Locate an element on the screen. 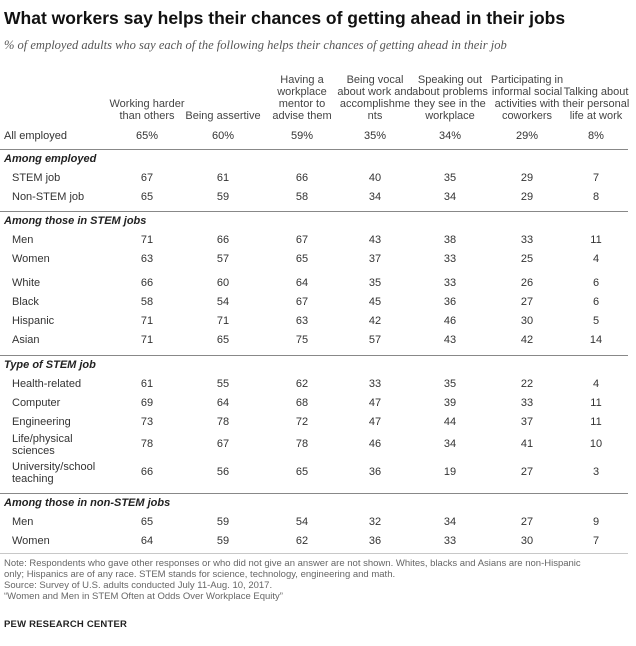  row-label: STEM job is located at coordinates (36, 178).